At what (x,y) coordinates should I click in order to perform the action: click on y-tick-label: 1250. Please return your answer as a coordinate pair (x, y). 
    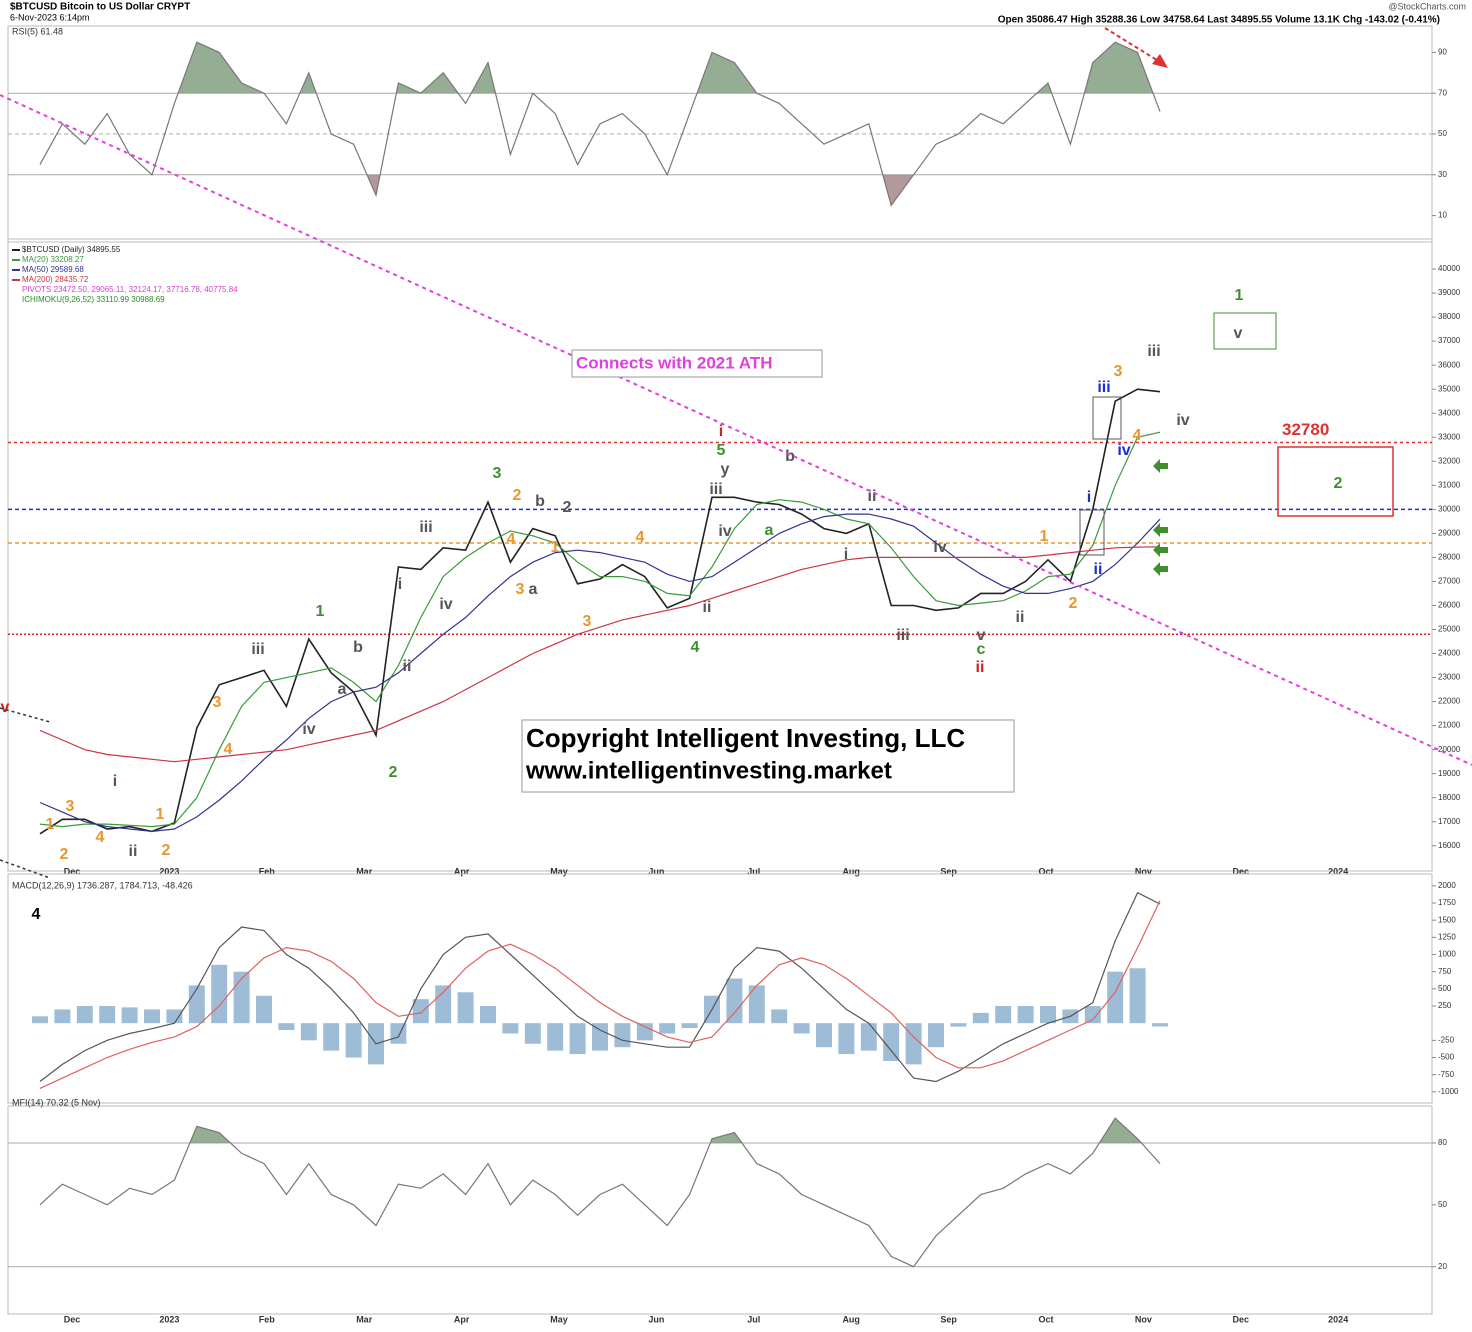
    Looking at the image, I should click on (1447, 936).